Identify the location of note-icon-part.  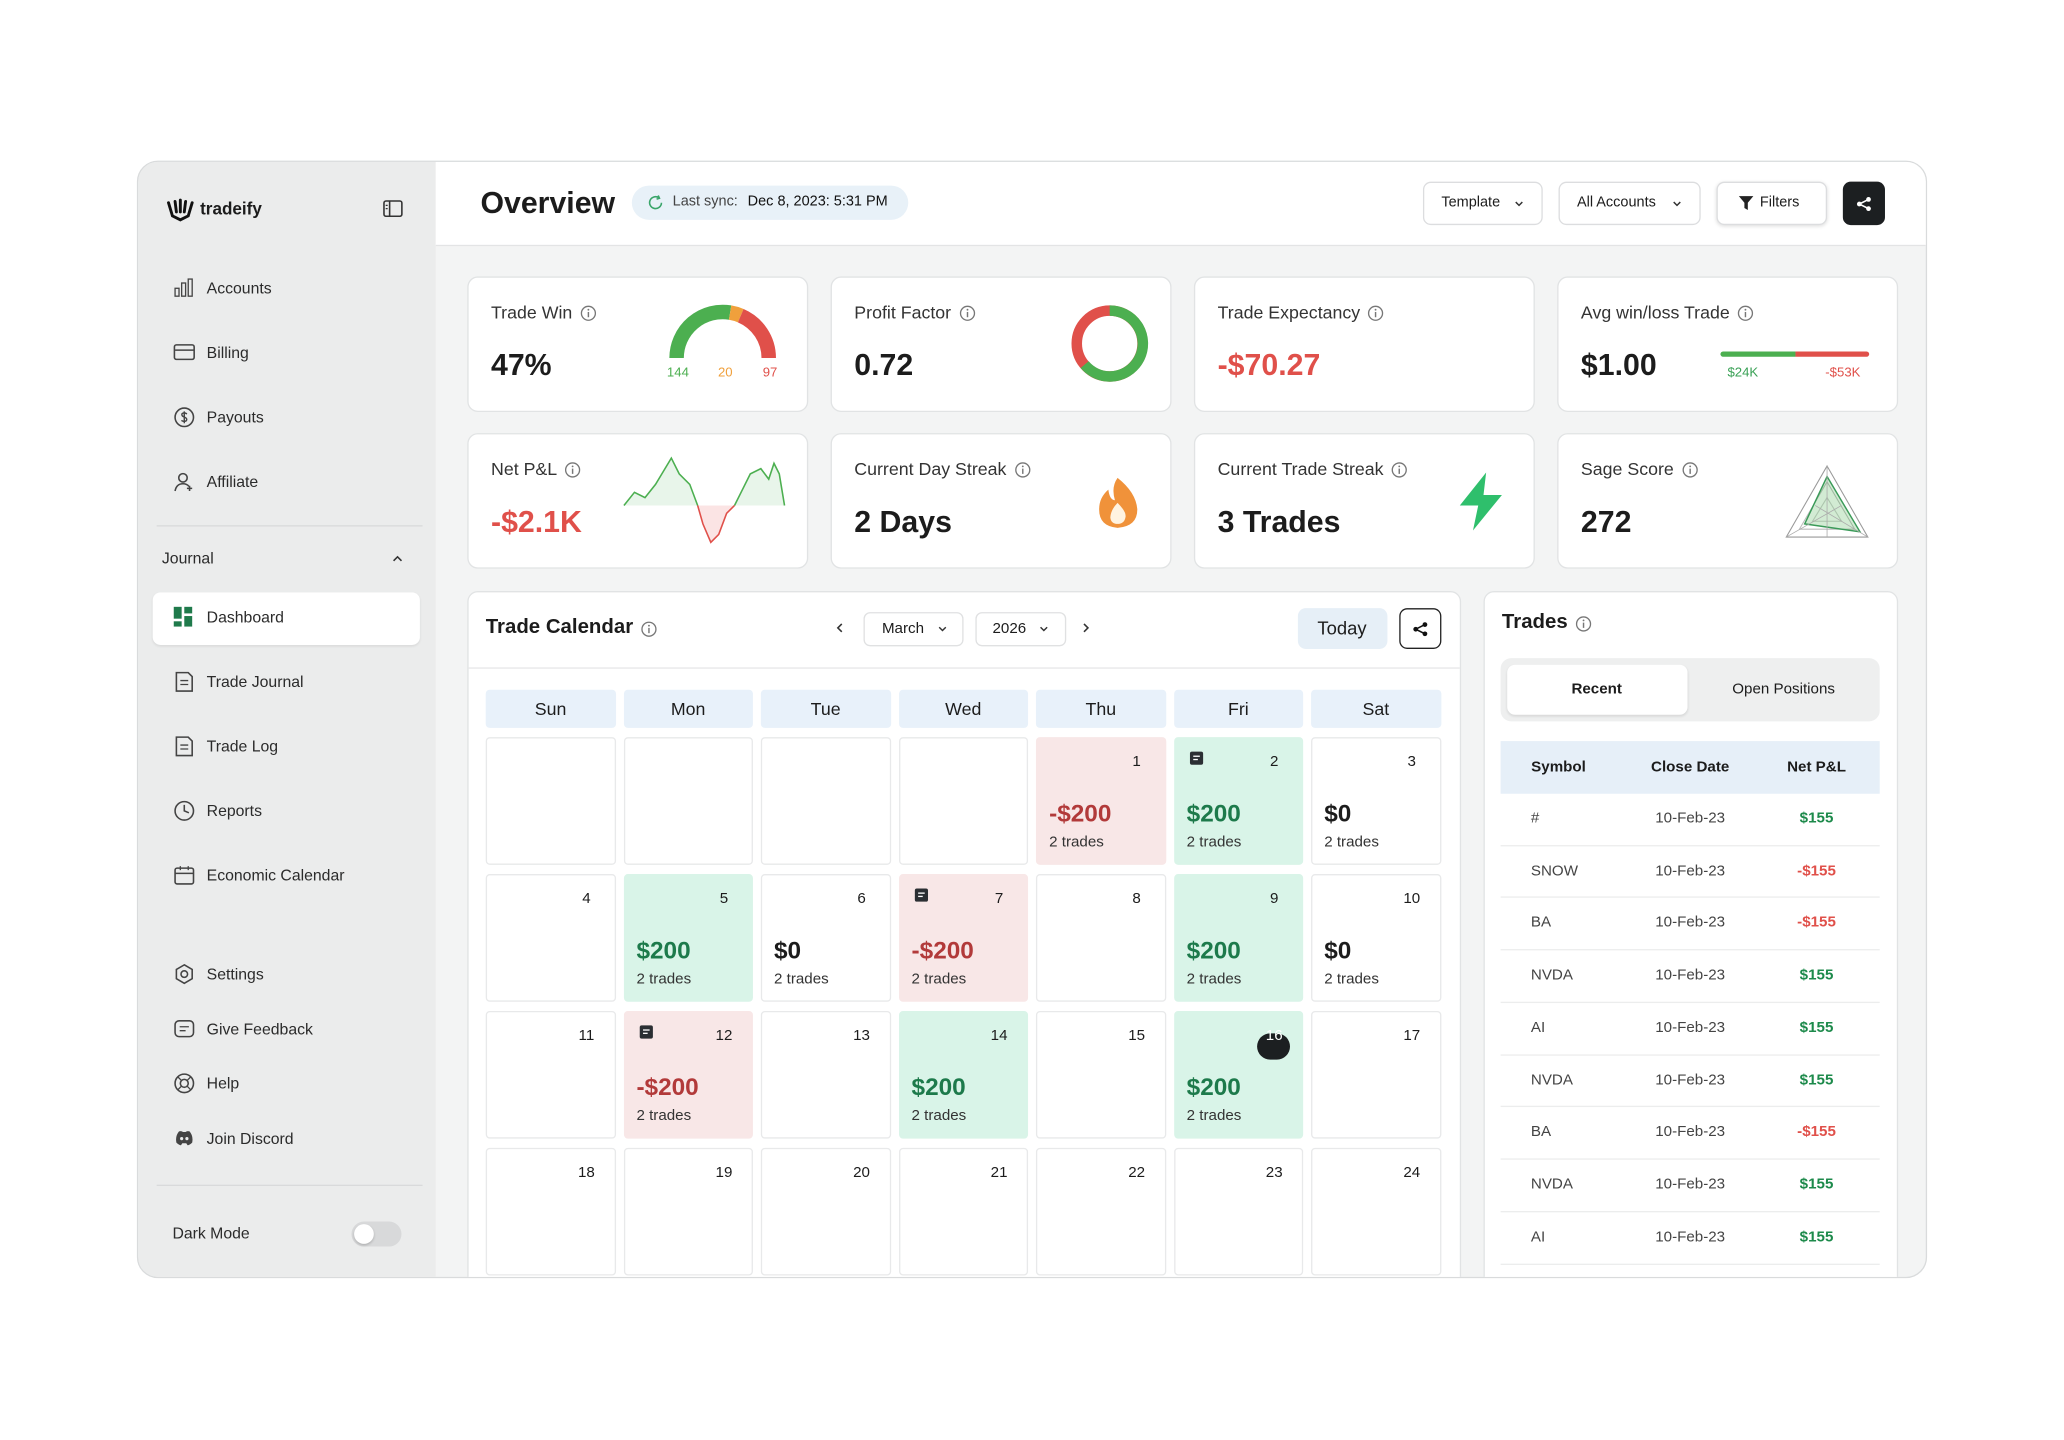
(921, 895).